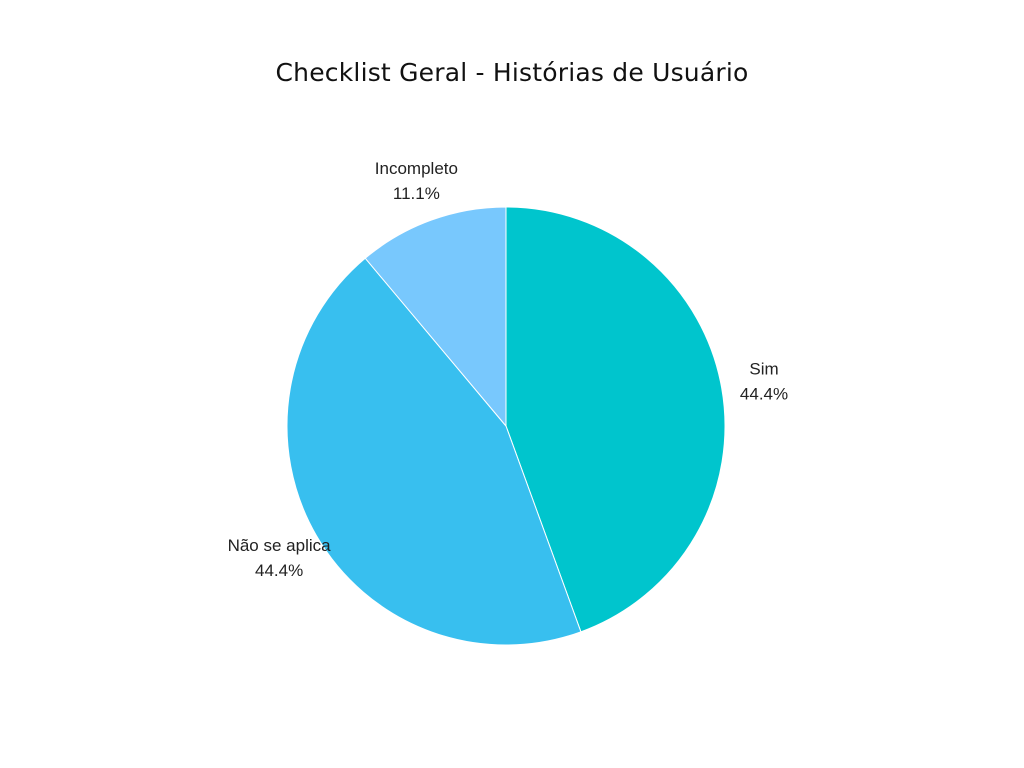 The height and width of the screenshot is (768, 1024). I want to click on chart-title: Checklist Geral - Histórias de Usuário, so click(512, 72).